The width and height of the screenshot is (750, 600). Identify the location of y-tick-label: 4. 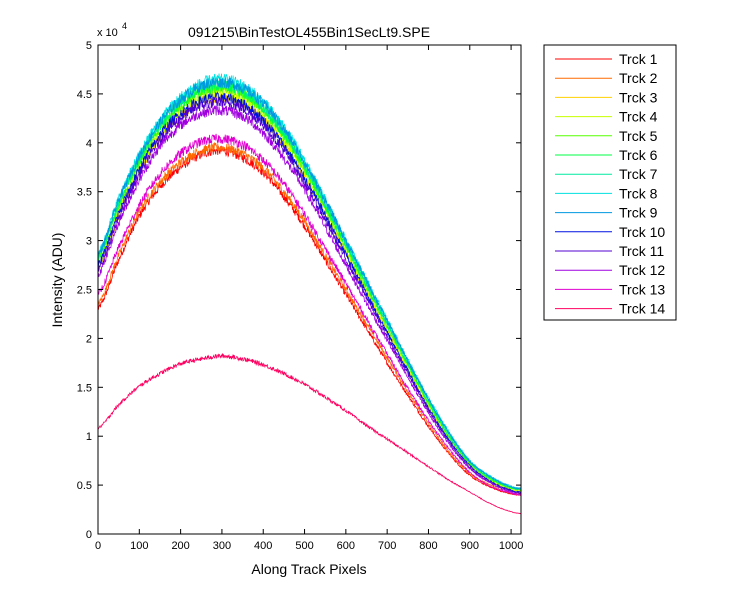
(89, 144).